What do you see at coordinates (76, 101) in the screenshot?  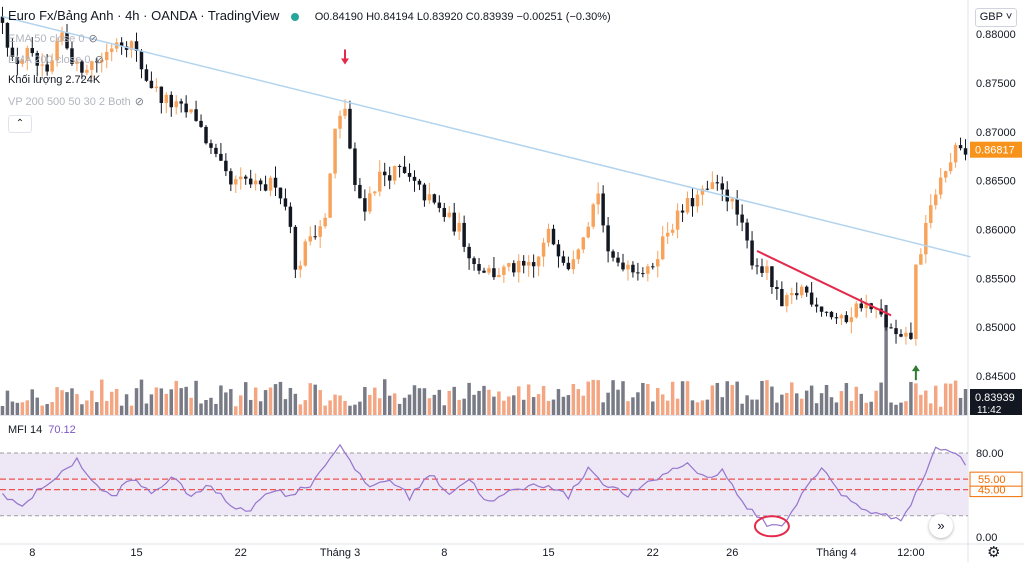 I see `vp-legend: VP 200 500 50 30 2 Both ⊘` at bounding box center [76, 101].